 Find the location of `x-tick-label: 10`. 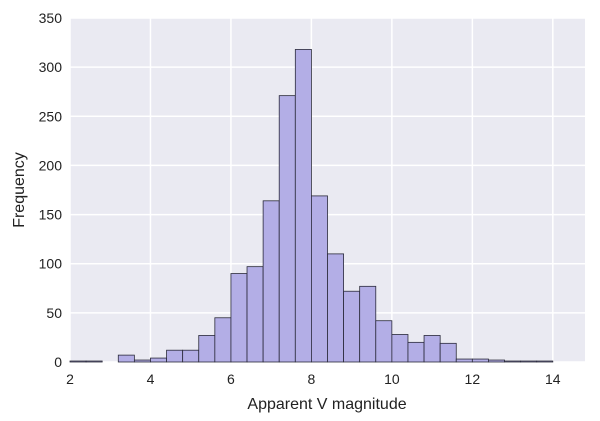

x-tick-label: 10 is located at coordinates (392, 379).